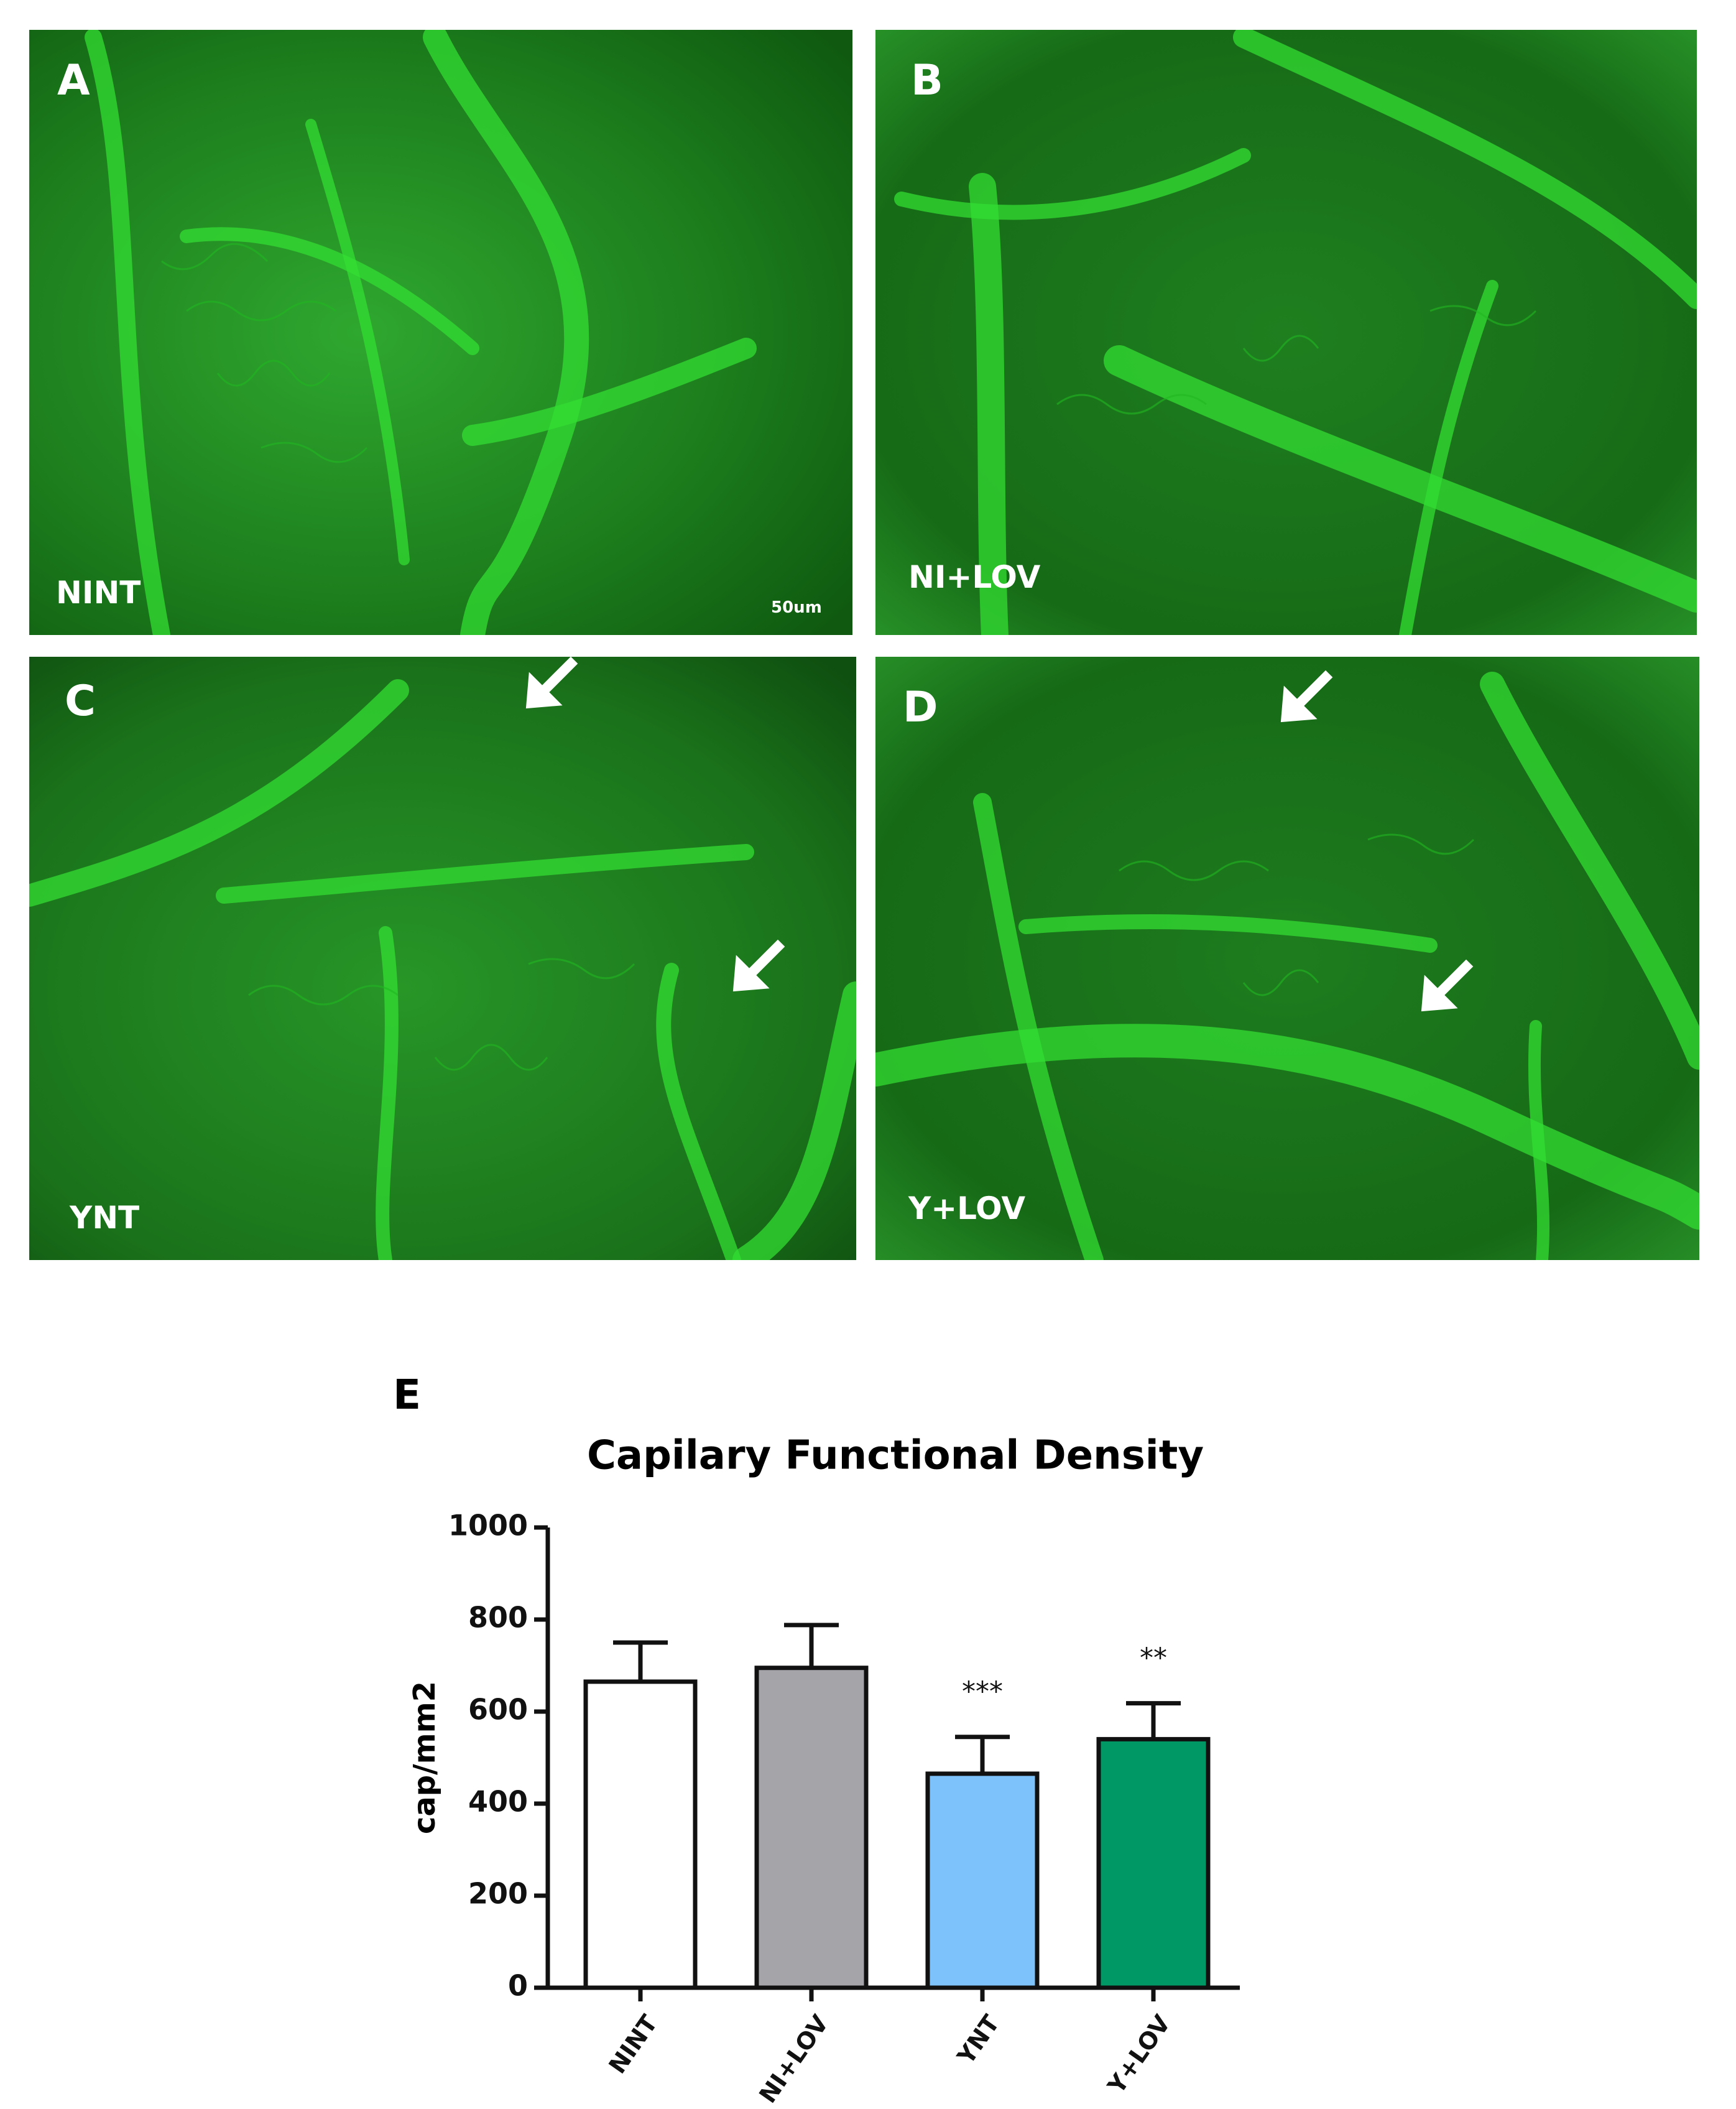  Describe the element at coordinates (1286, 332) in the screenshot. I see `panel-b` at that location.